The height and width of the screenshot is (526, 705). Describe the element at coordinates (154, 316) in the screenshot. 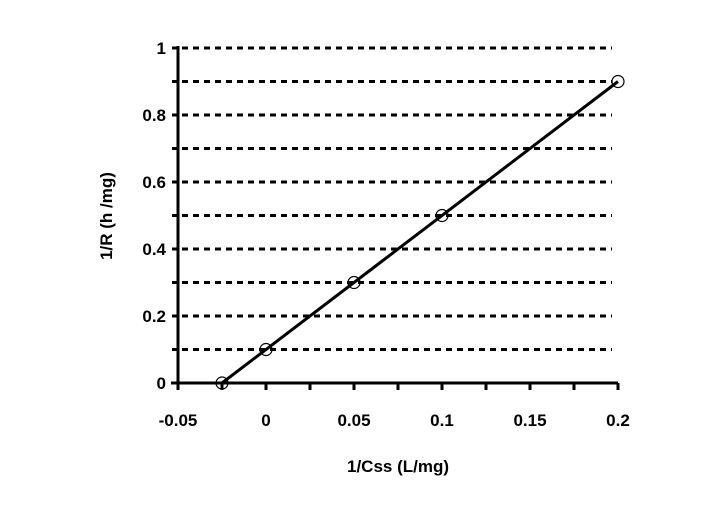

I see `y-tick-label: 0.2` at that location.